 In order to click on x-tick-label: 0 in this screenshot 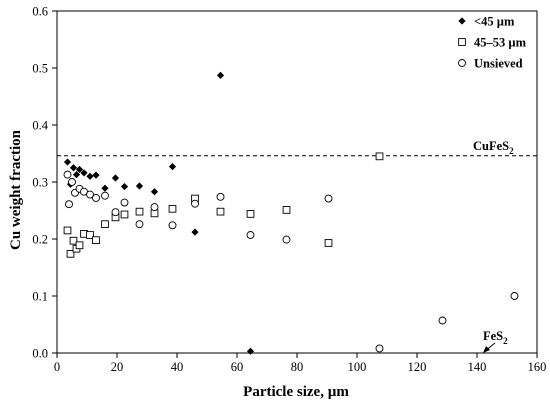, I will do `click(57, 367)`.